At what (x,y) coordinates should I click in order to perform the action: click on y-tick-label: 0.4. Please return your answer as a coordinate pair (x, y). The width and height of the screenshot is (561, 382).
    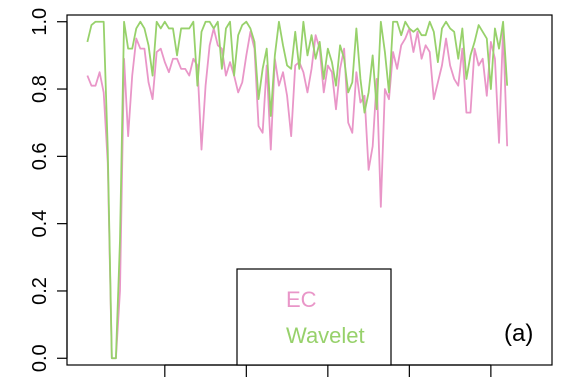
    Looking at the image, I should click on (40, 224).